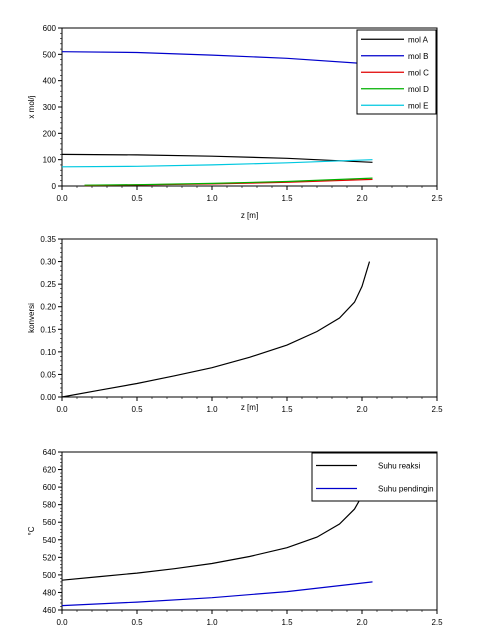 This screenshot has height=640, width=504. Describe the element at coordinates (418, 89) in the screenshot. I see `legend-label: mol D` at that location.